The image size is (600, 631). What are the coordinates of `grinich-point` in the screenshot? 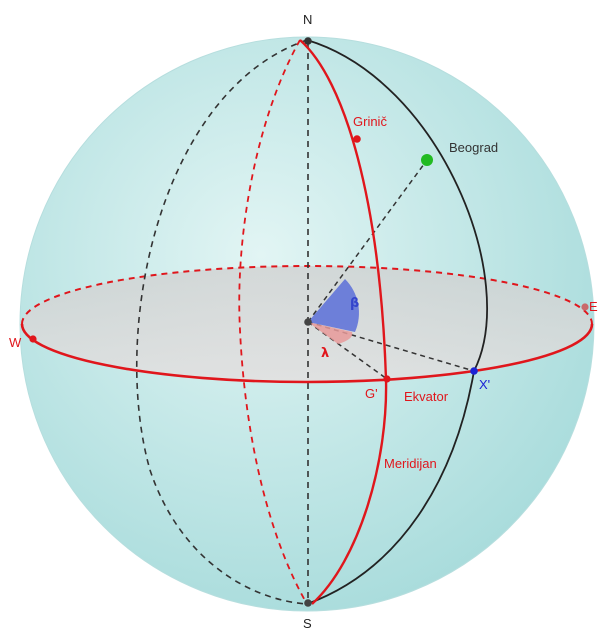 It's located at (357, 139).